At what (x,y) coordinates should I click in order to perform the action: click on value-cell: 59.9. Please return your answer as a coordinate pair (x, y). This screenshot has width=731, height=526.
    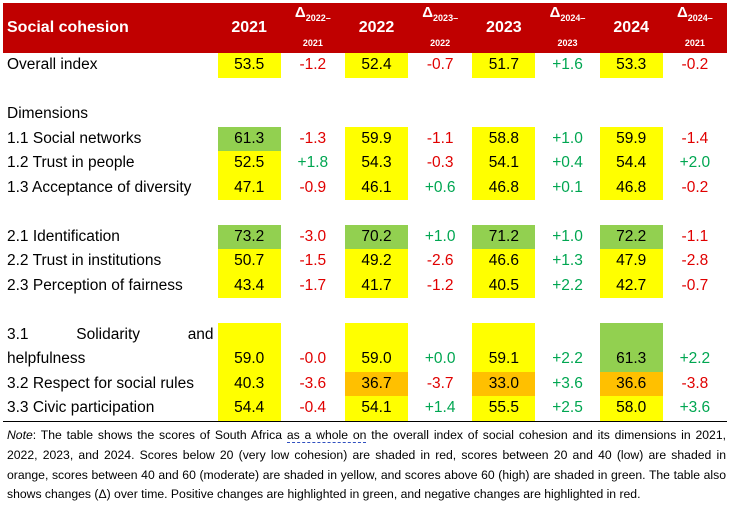
    Looking at the image, I should click on (631, 138).